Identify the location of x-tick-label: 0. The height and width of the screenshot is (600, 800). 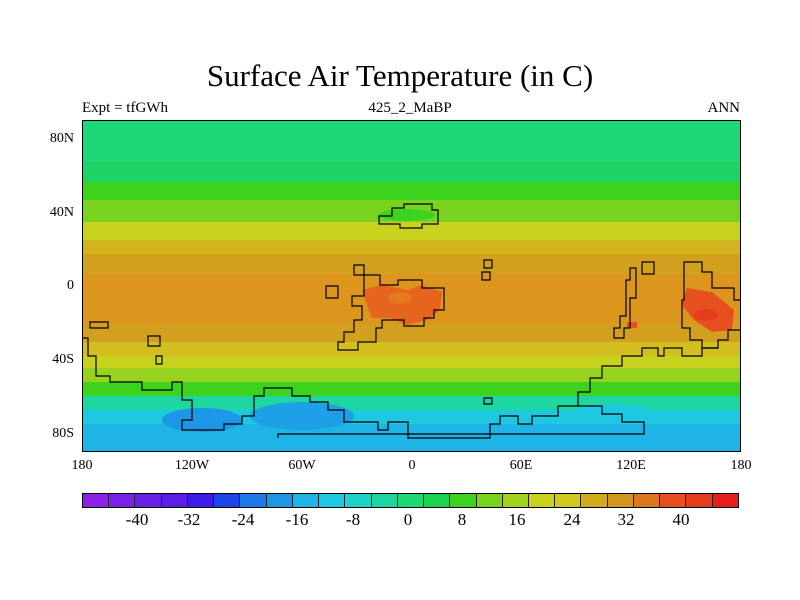
(412, 465).